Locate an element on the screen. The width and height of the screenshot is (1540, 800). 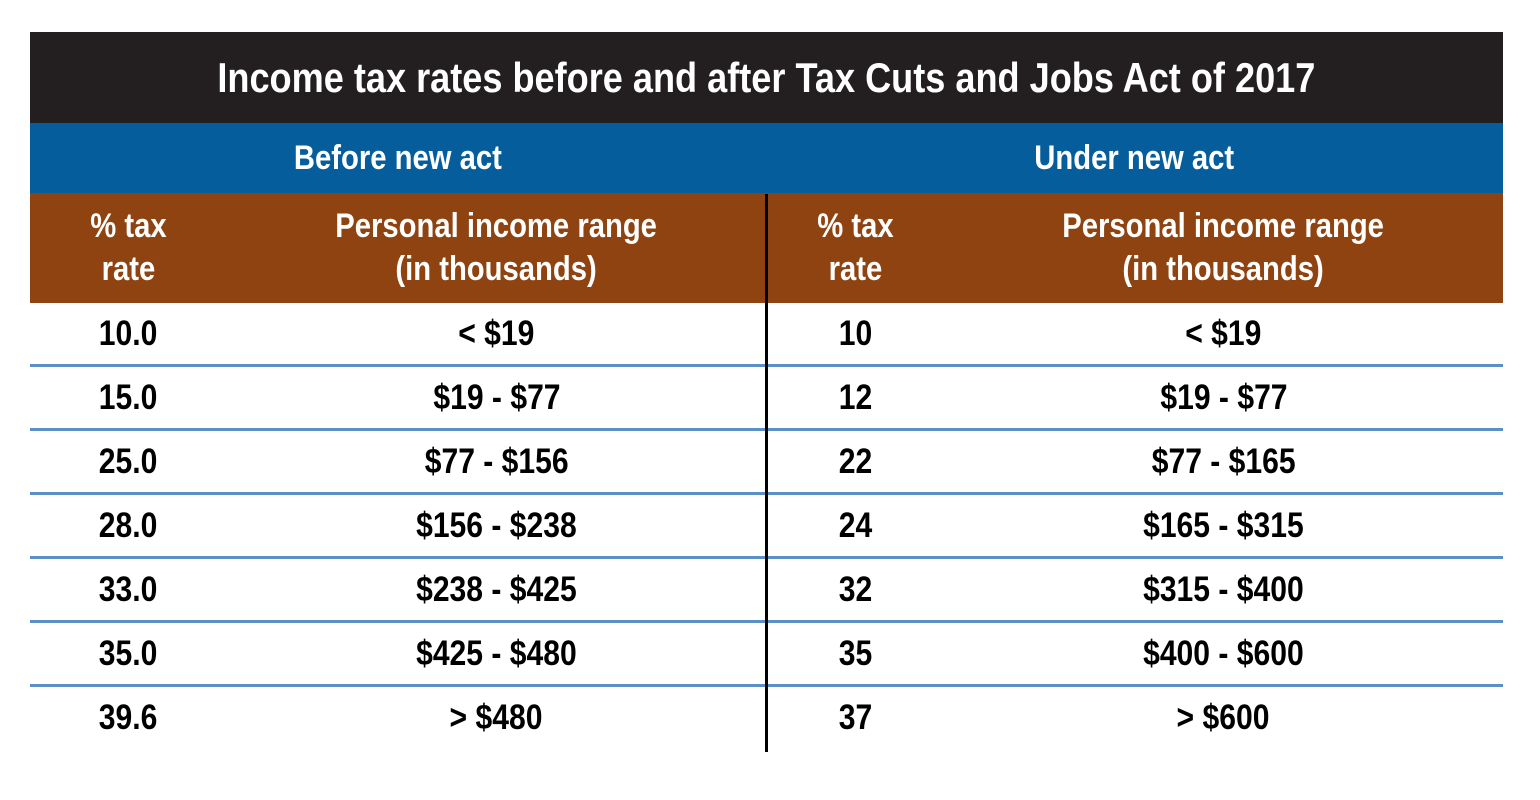
after-rate-value: 10 is located at coordinates (855, 333).